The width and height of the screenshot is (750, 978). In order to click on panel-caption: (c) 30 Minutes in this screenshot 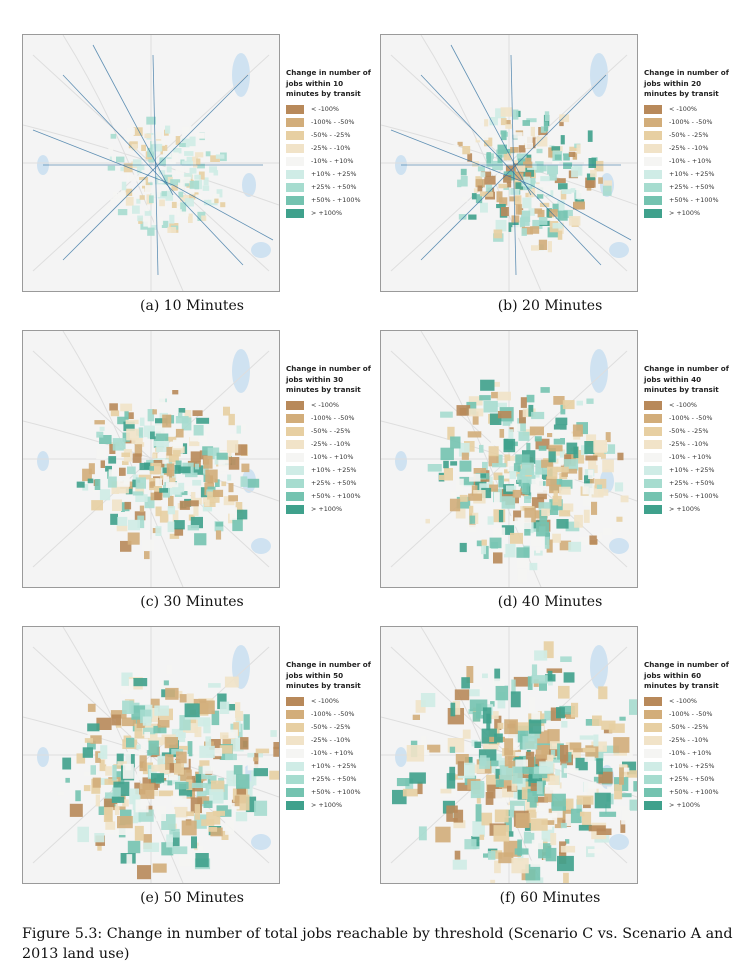, I will do `click(192, 602)`.